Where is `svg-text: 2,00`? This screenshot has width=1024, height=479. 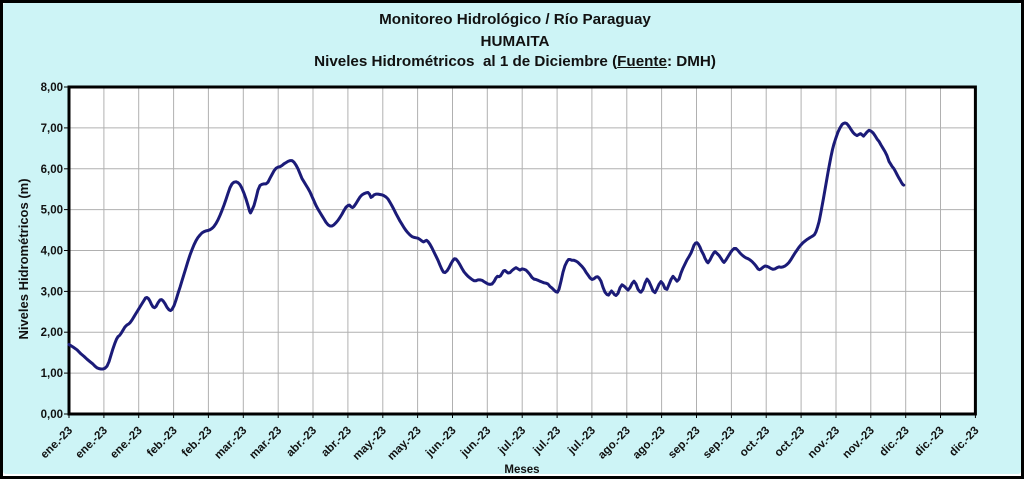
svg-text: 2,00 is located at coordinates (52, 333).